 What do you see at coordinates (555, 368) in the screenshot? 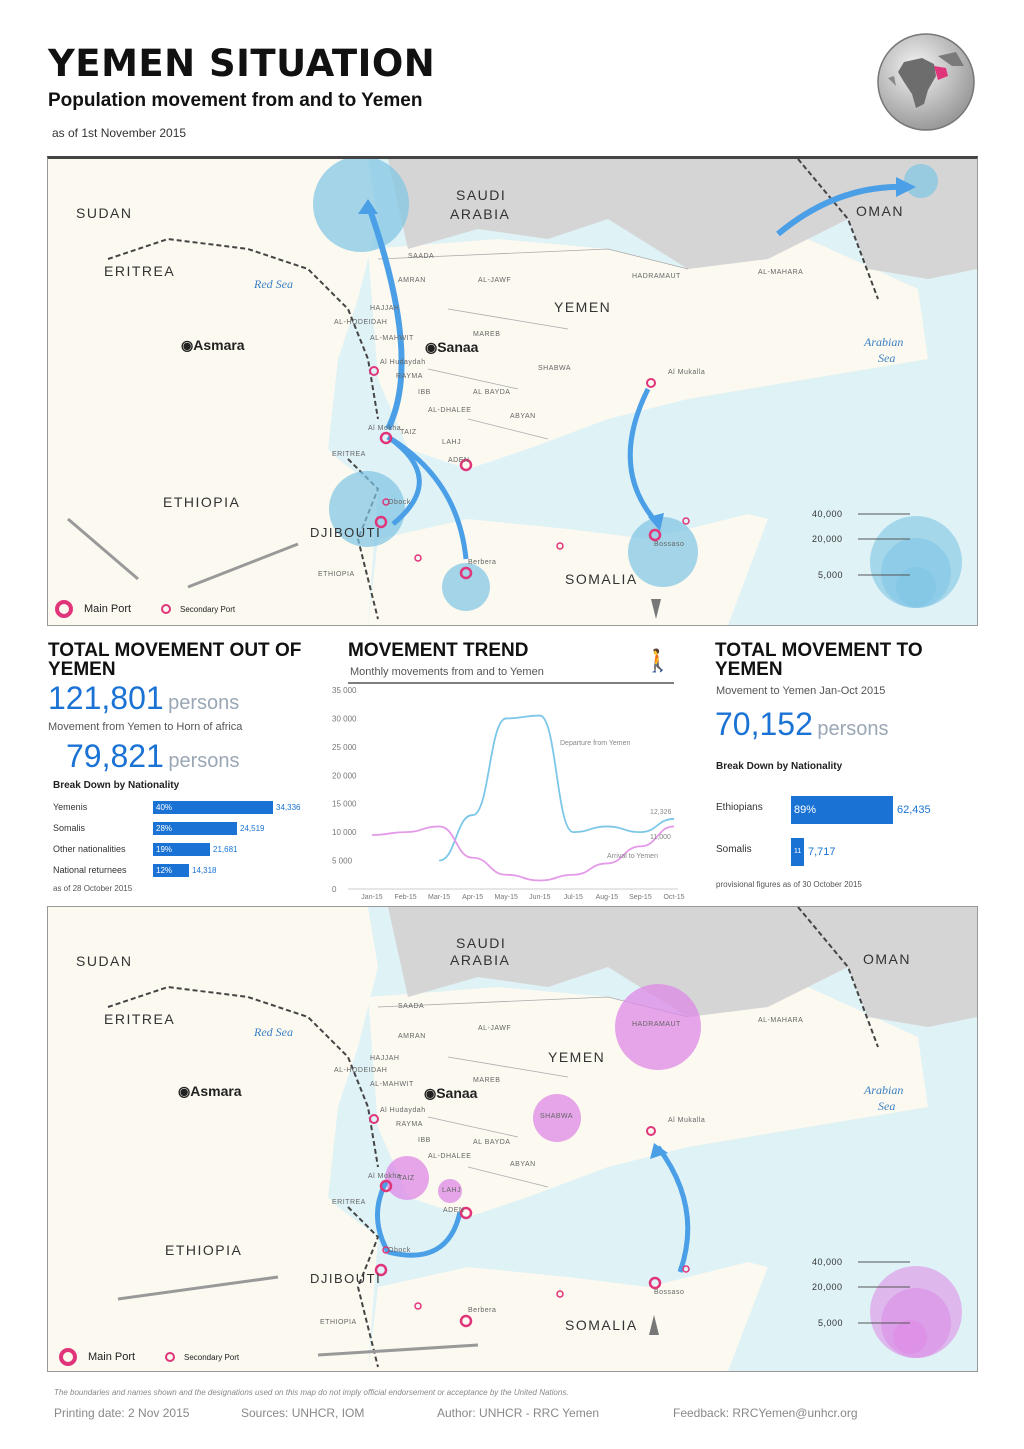
I see `gov-shabwa: SHABWA` at bounding box center [555, 368].